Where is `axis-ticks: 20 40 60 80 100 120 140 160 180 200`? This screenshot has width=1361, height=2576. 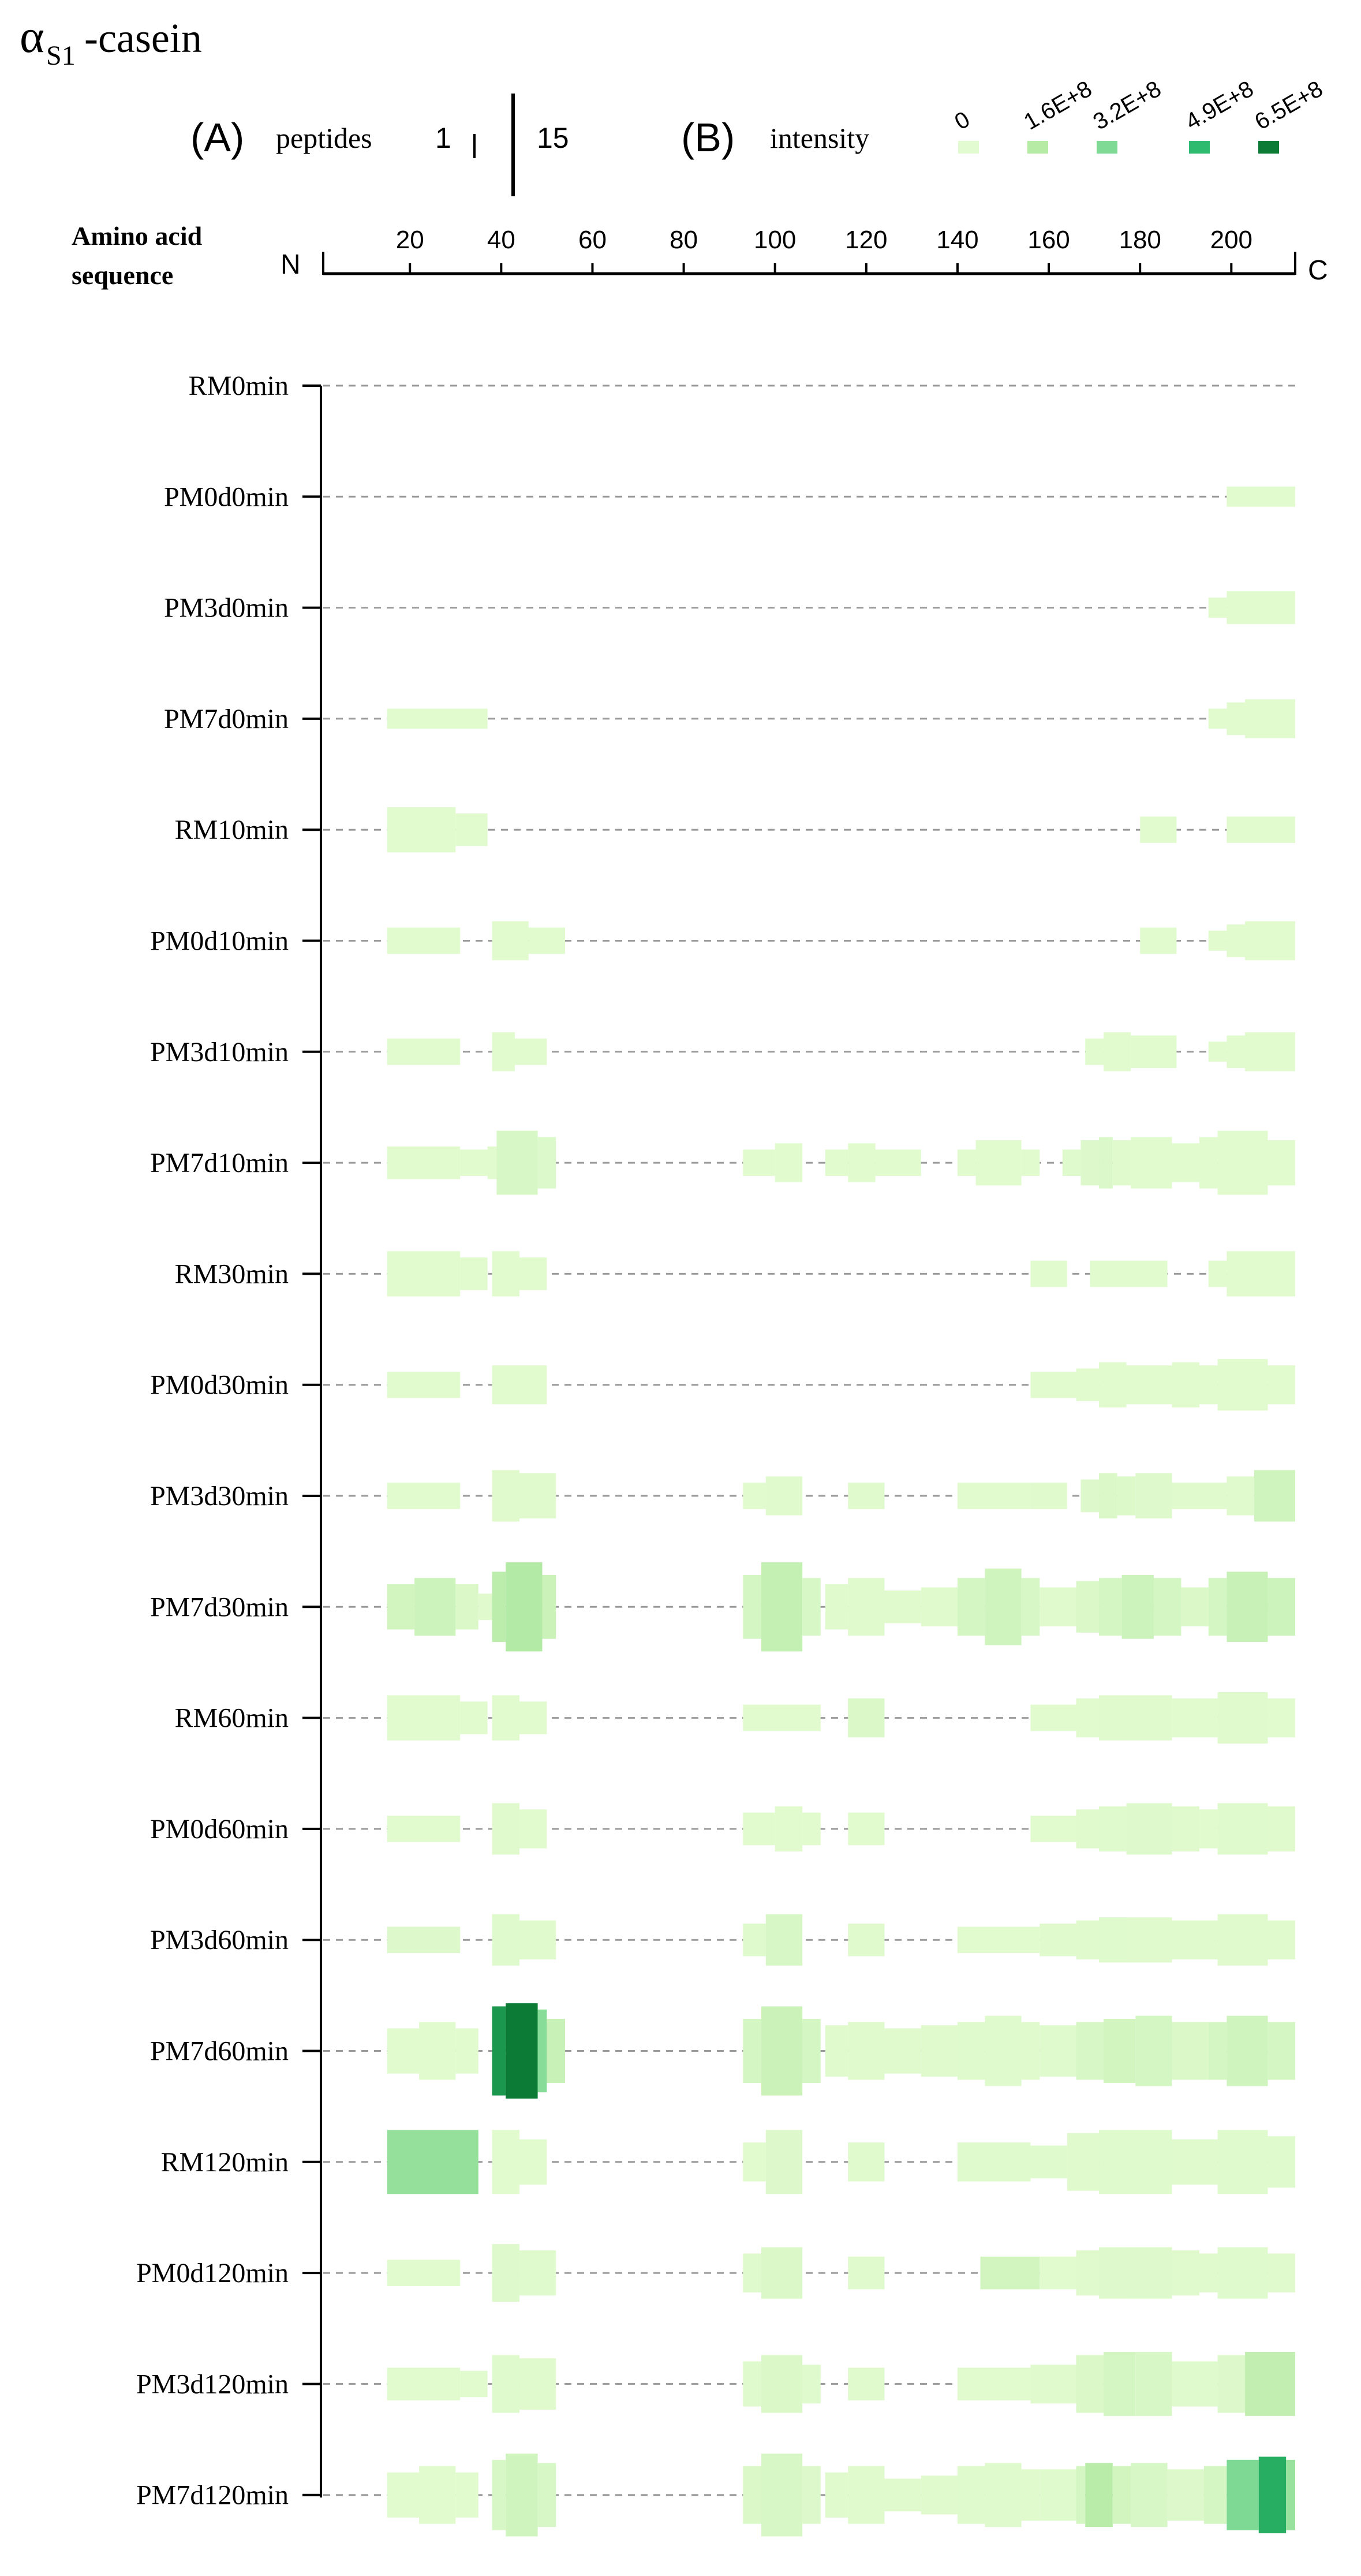 axis-ticks: 20 40 60 80 100 120 140 160 180 200 is located at coordinates (809, 250).